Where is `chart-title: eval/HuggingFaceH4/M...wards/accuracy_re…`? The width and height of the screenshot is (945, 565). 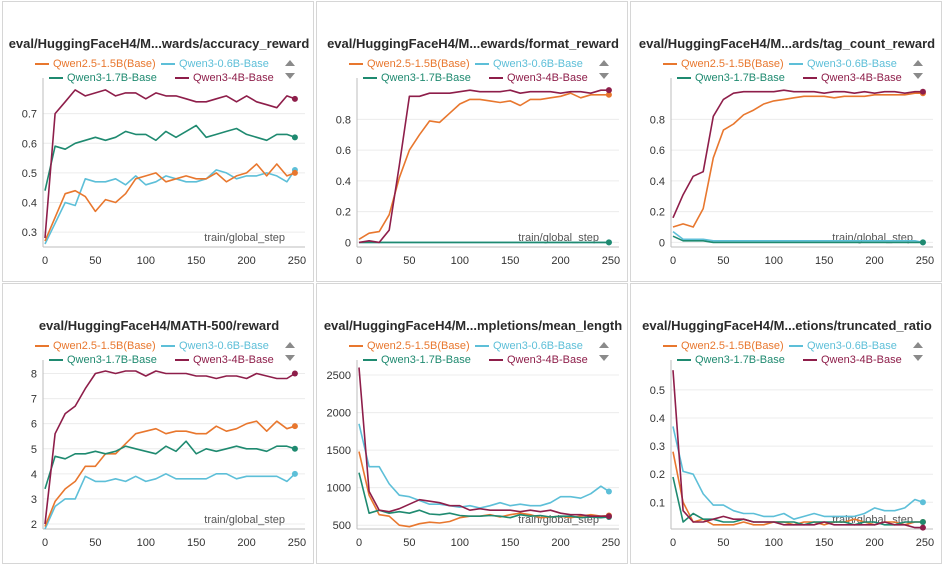 chart-title: eval/HuggingFaceH4/M...wards/accuracy_re… is located at coordinates (159, 43).